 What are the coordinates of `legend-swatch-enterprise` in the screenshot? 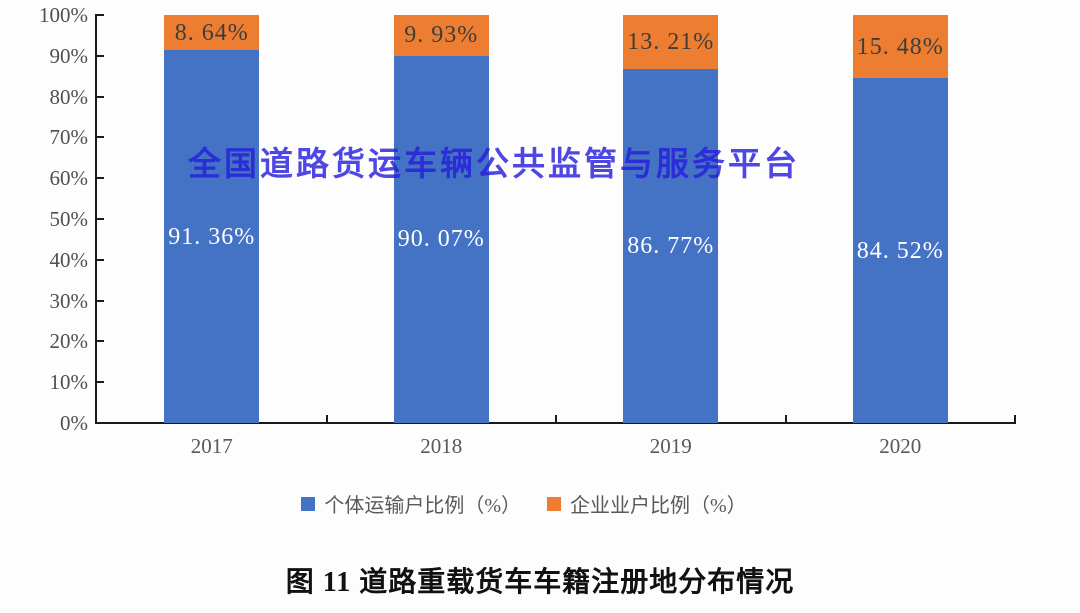 It's located at (554, 503).